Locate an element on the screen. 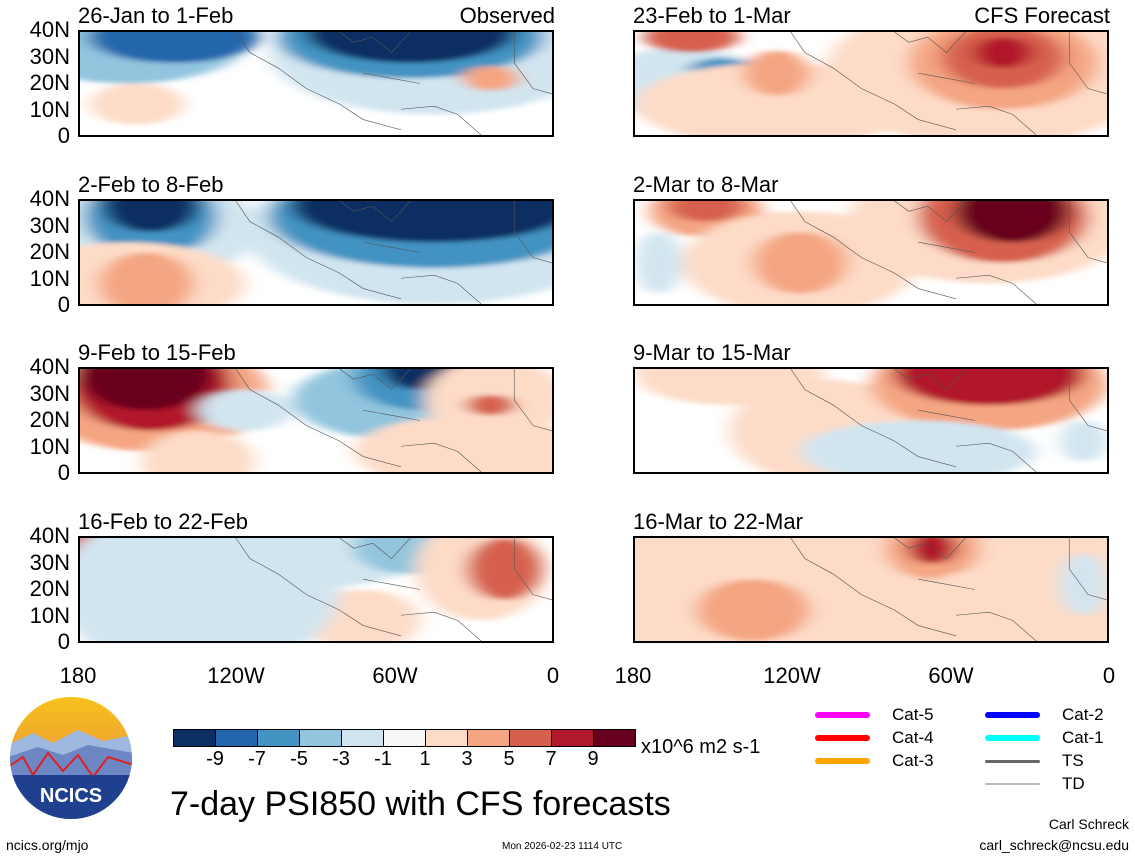  legend-label: Cat-1 is located at coordinates (1083, 737).